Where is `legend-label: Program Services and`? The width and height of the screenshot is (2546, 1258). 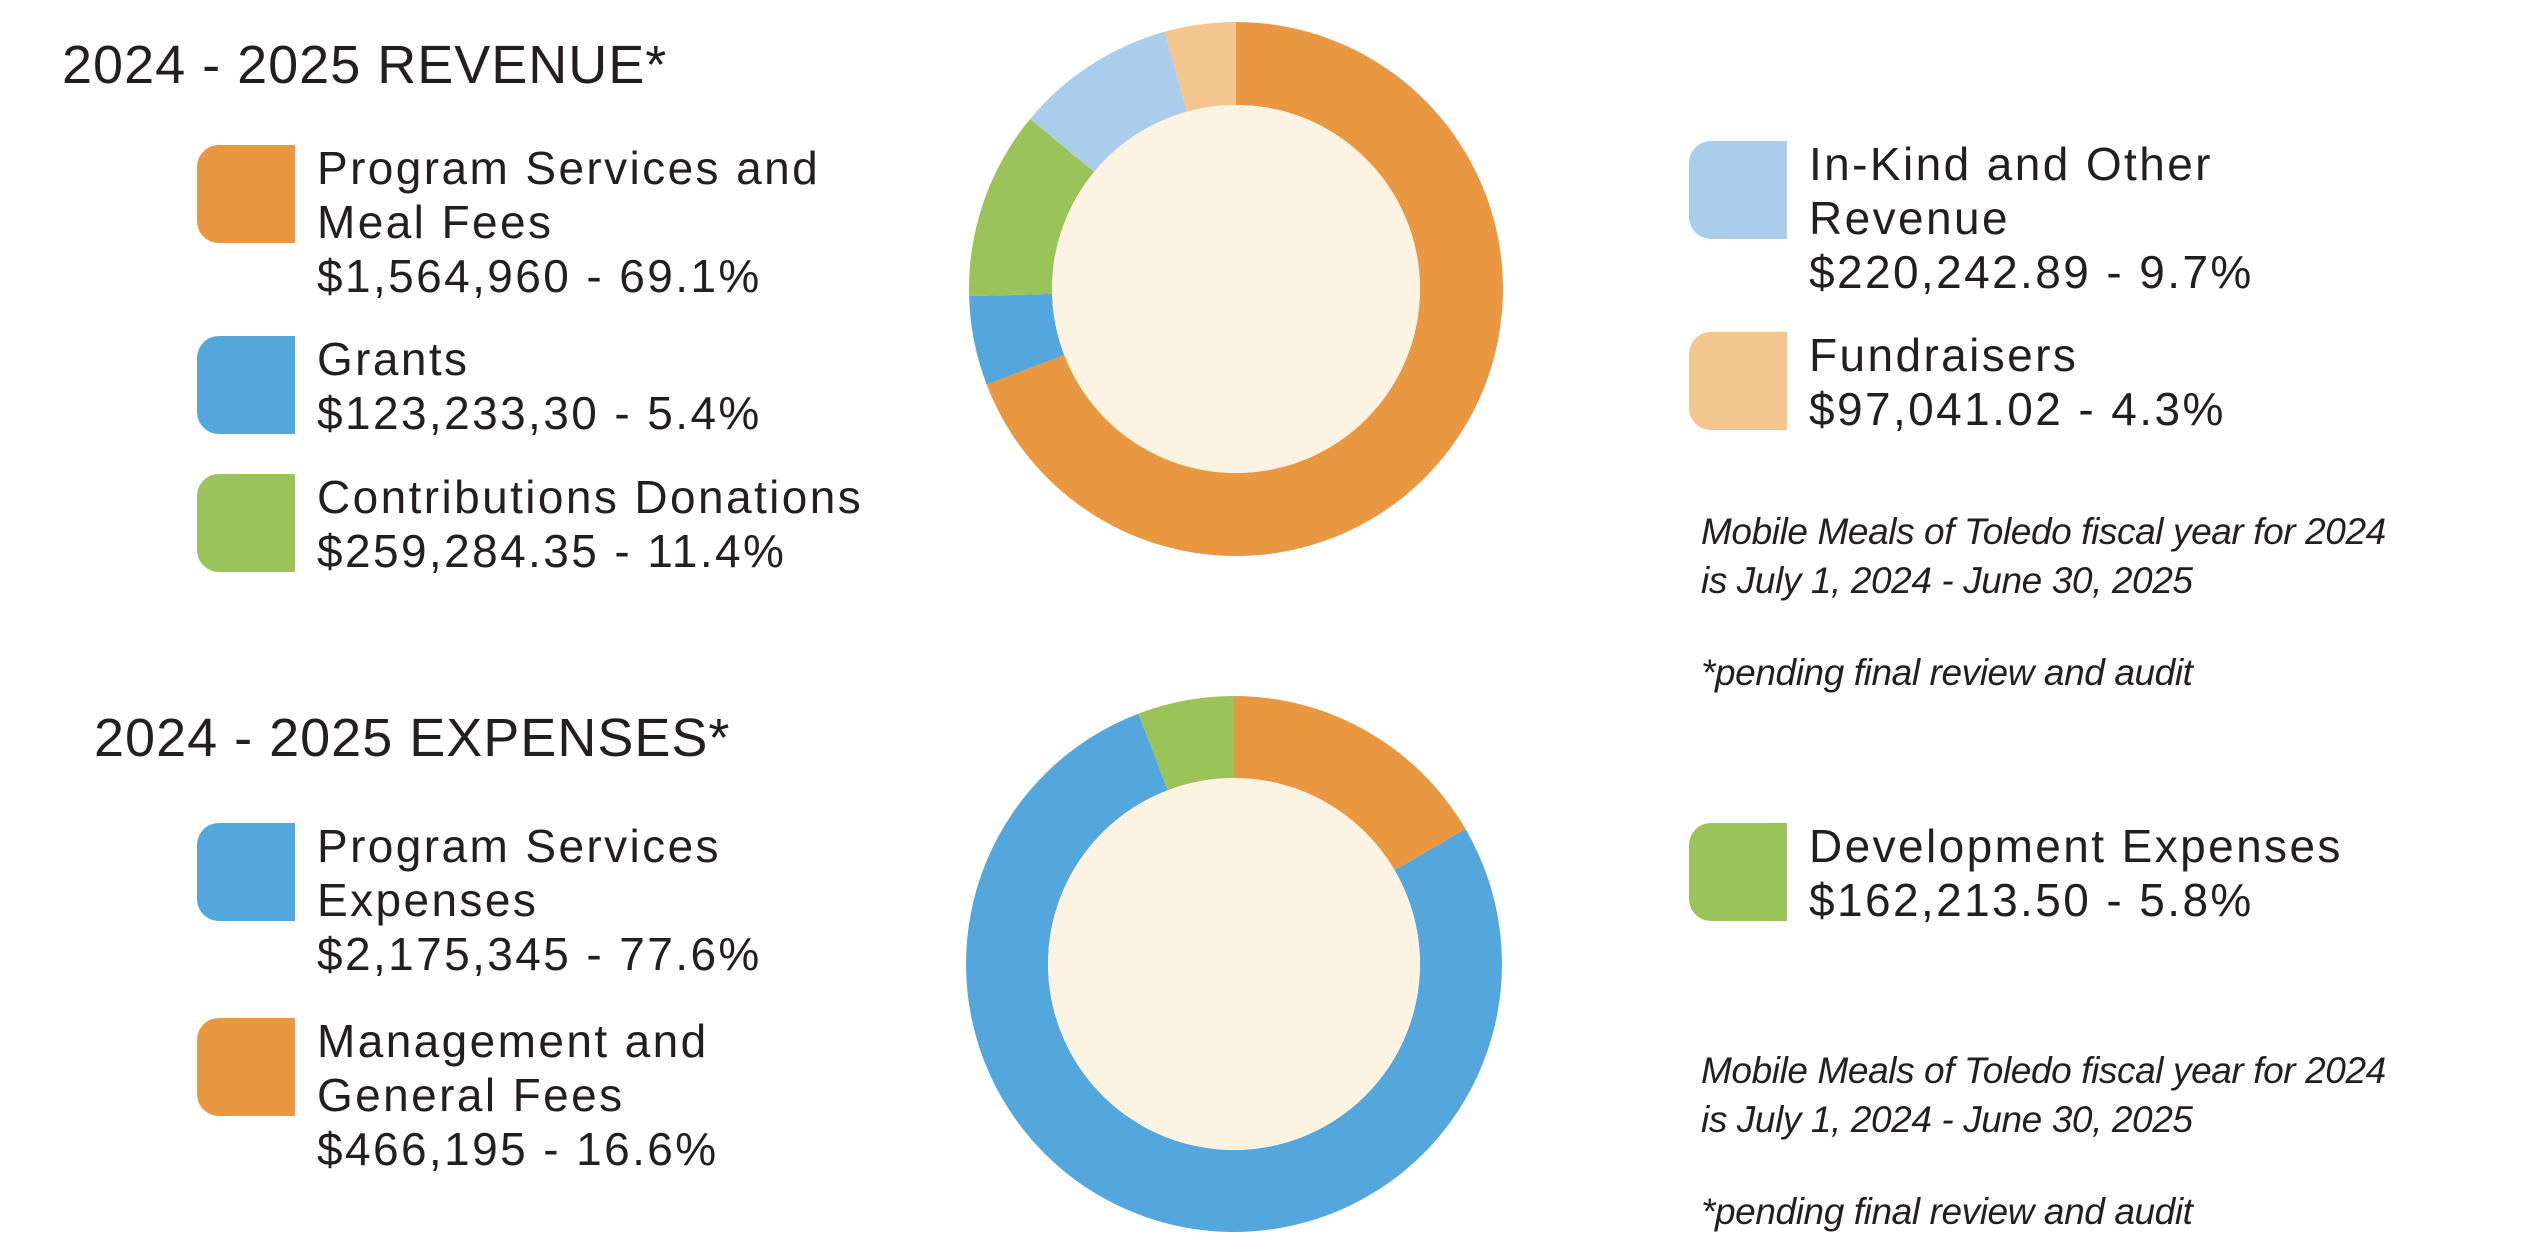 legend-label: Program Services and is located at coordinates (569, 168).